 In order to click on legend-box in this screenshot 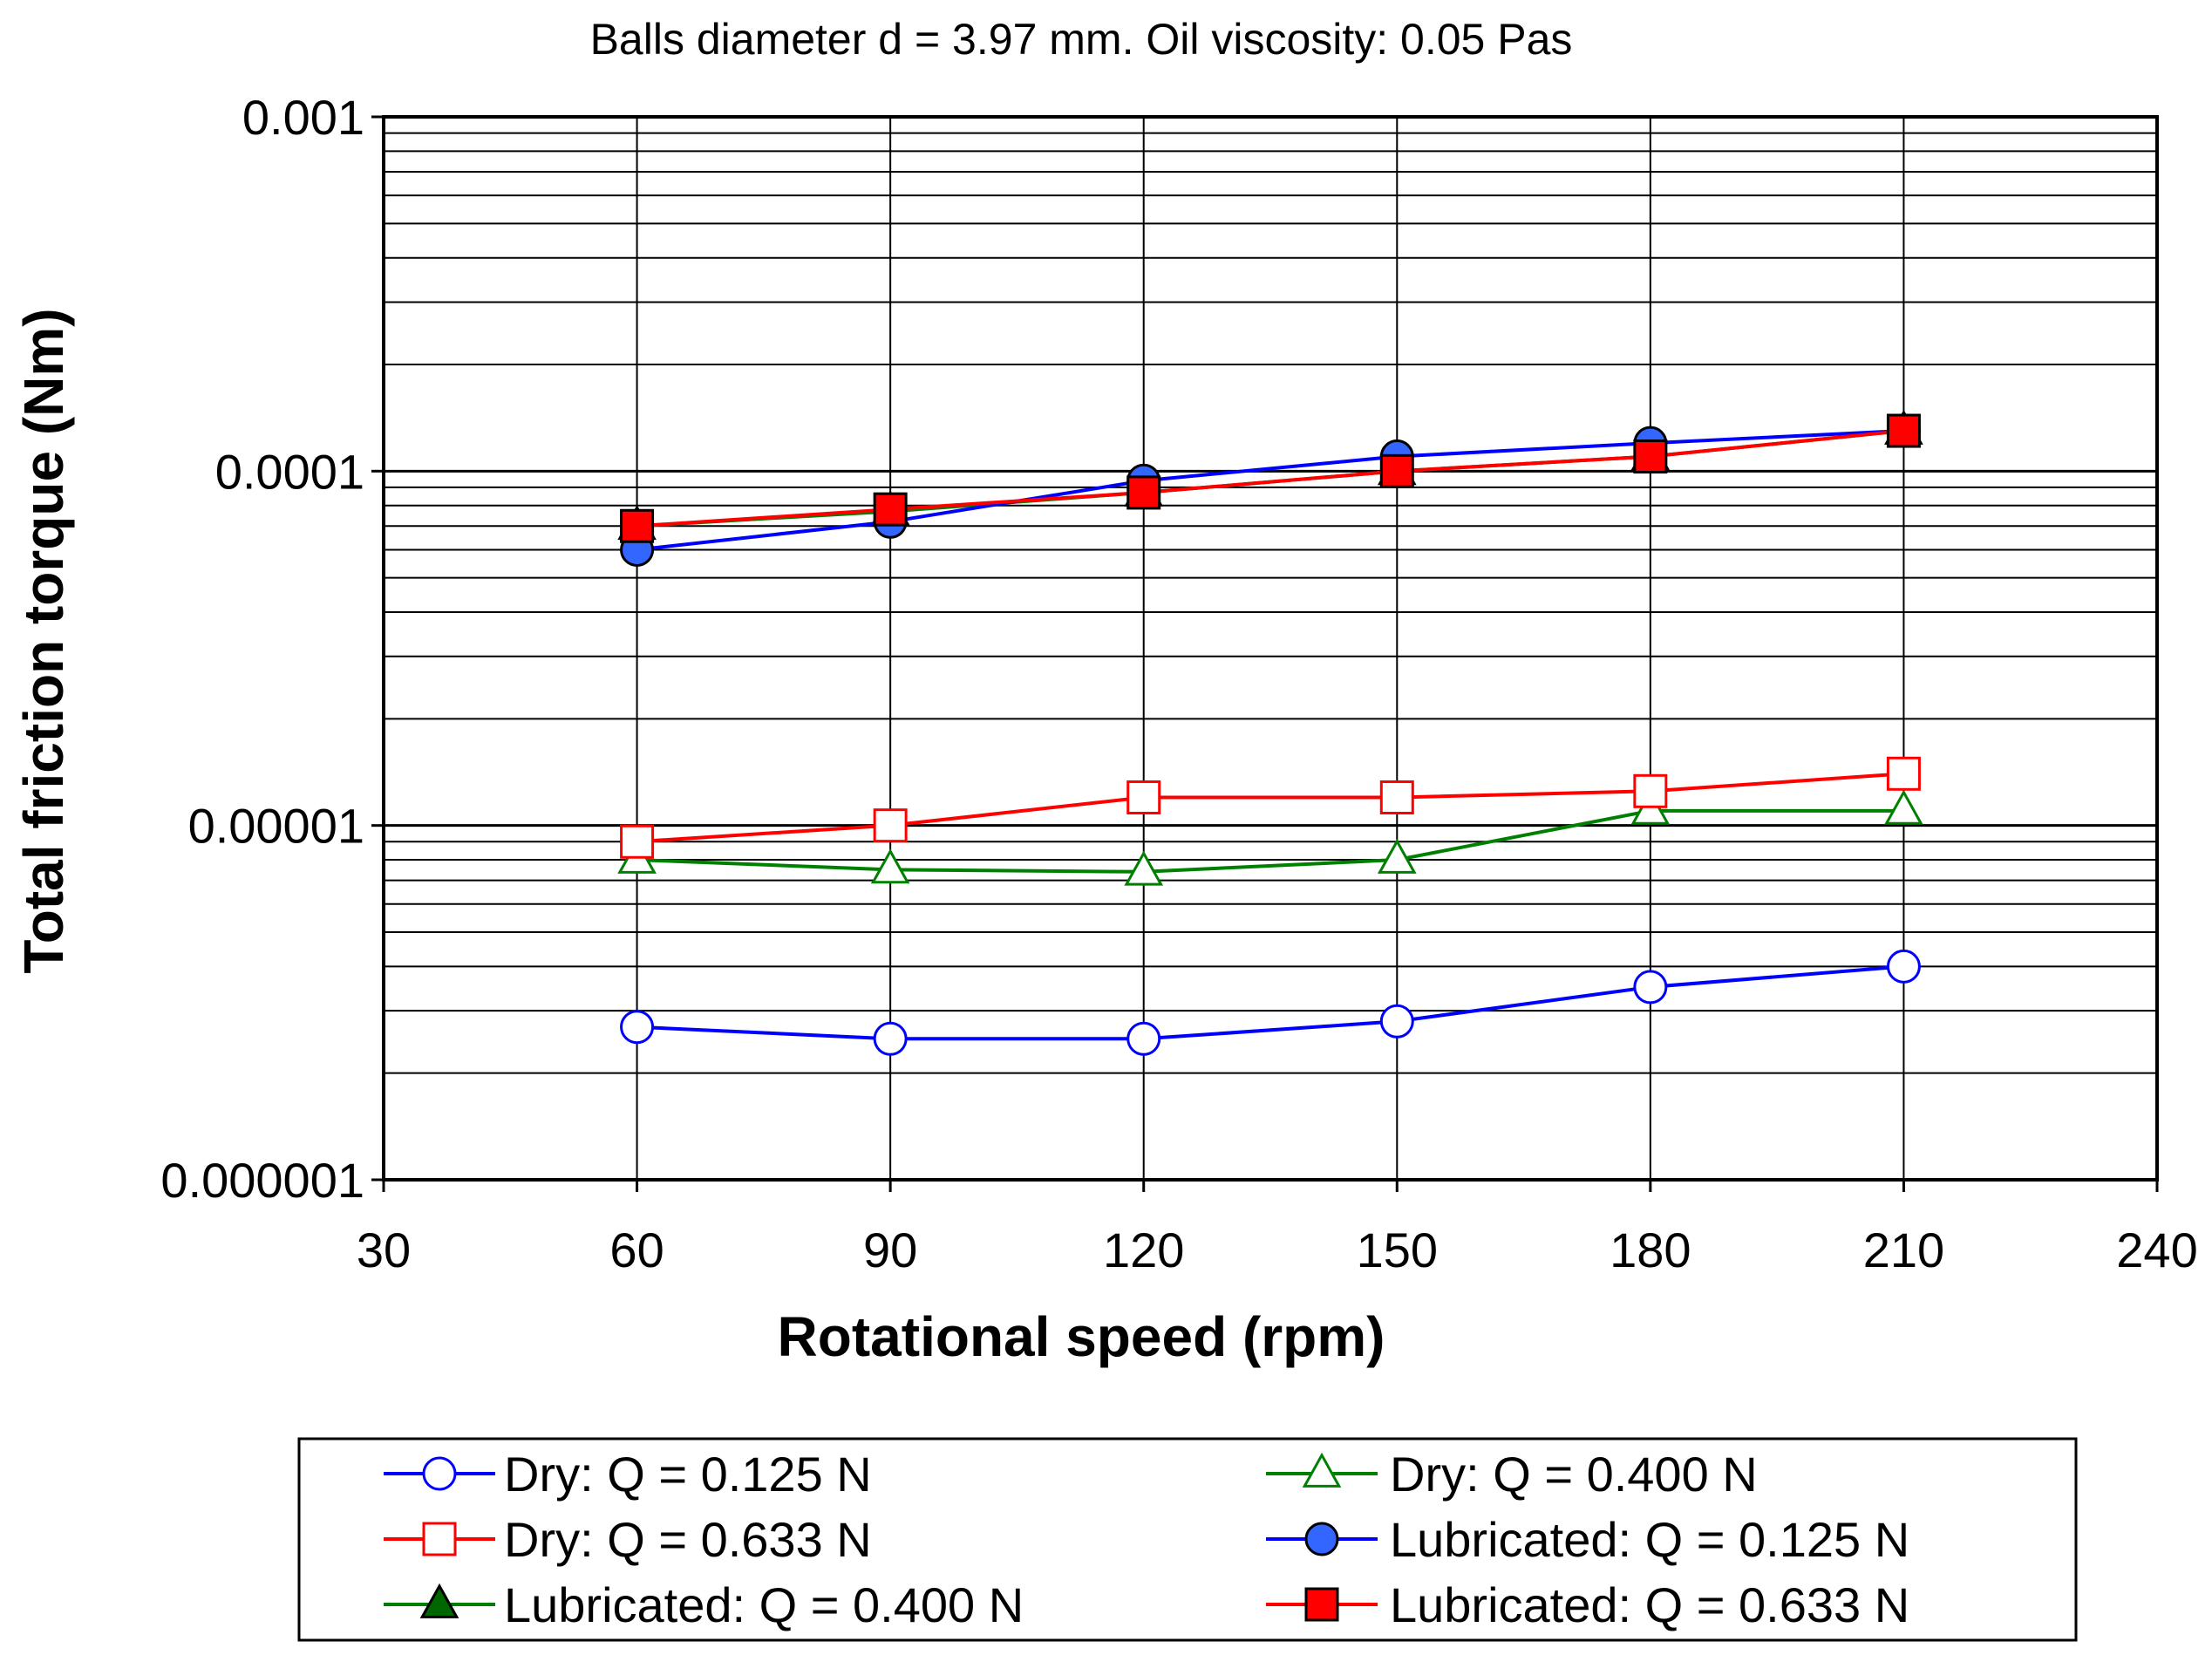, I will do `click(1187, 1540)`.